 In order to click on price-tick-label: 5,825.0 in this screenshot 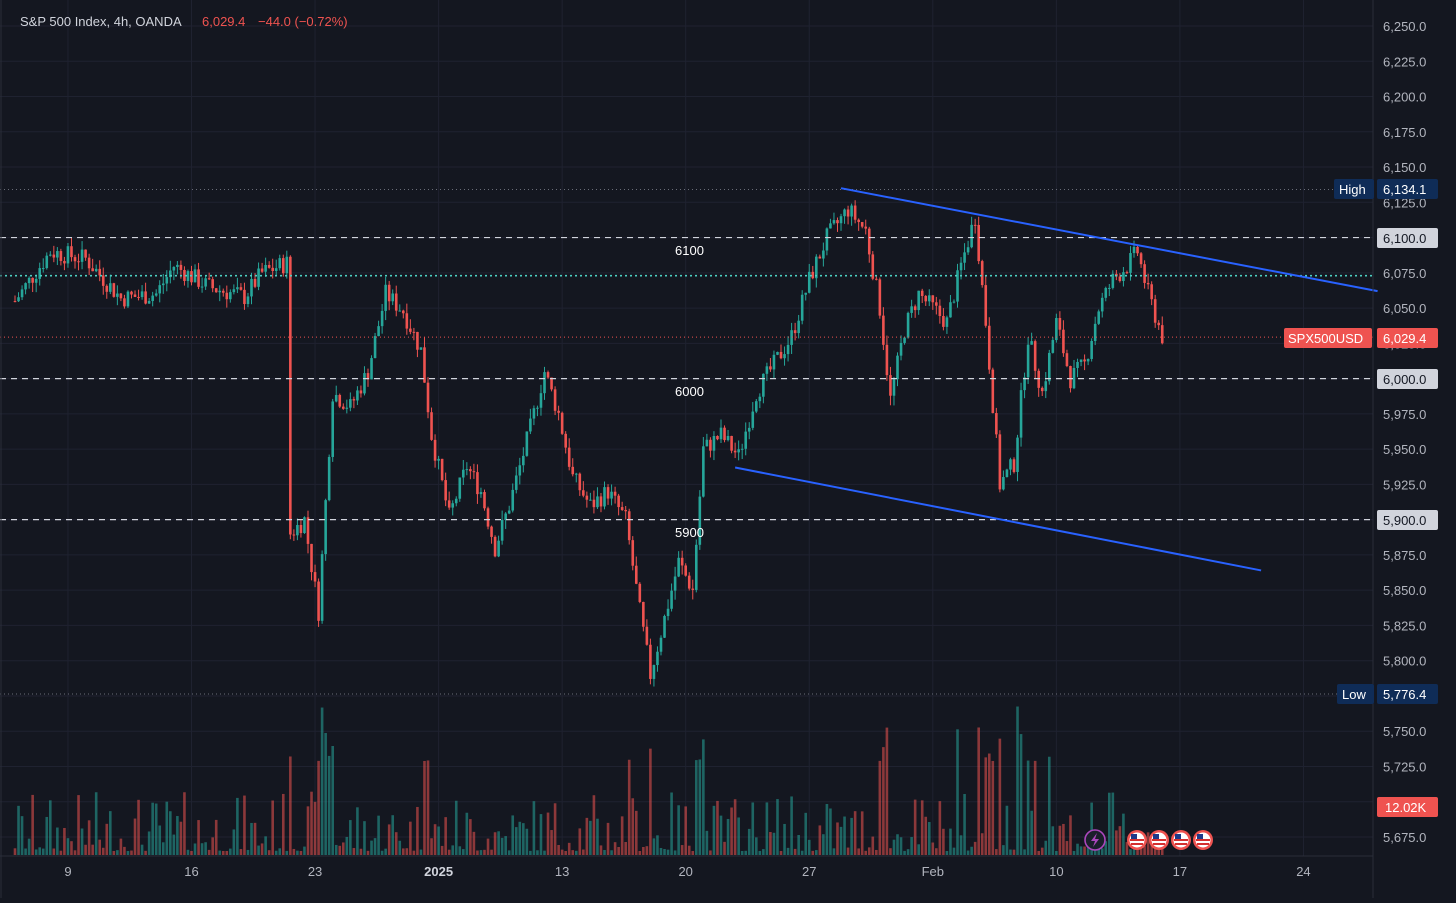, I will do `click(1404, 625)`.